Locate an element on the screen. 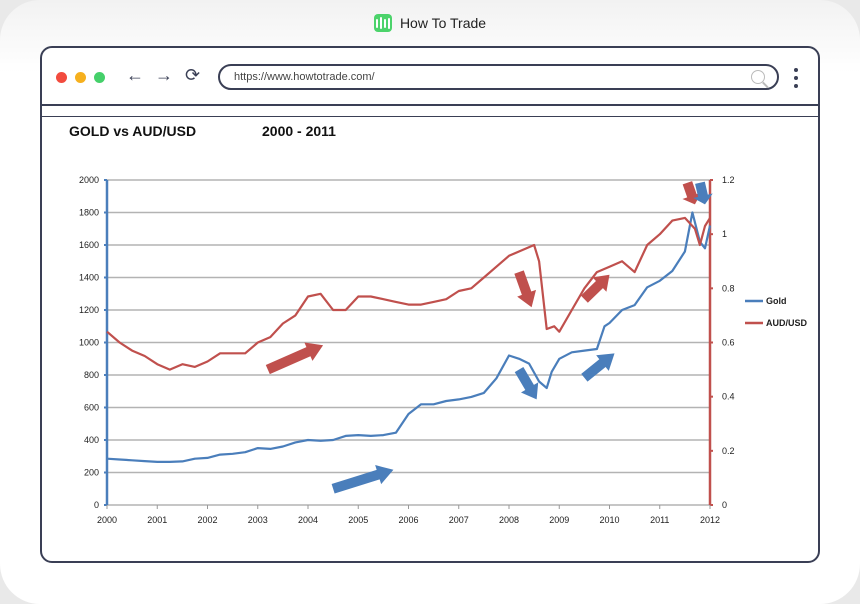  y-left-tick-label: 400 is located at coordinates (91, 440).